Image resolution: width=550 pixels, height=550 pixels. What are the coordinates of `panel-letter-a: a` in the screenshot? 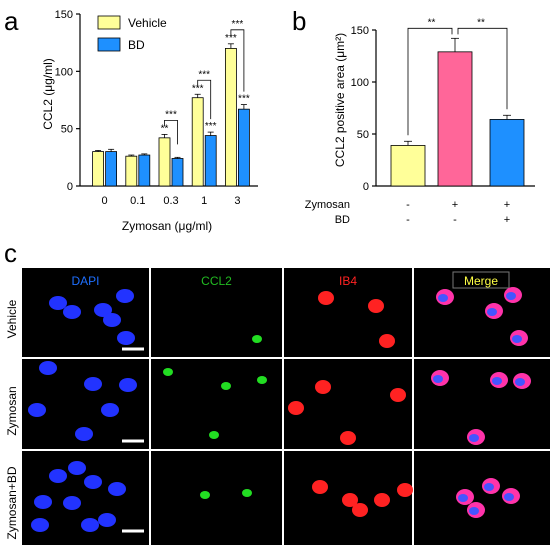 It's located at (11, 21).